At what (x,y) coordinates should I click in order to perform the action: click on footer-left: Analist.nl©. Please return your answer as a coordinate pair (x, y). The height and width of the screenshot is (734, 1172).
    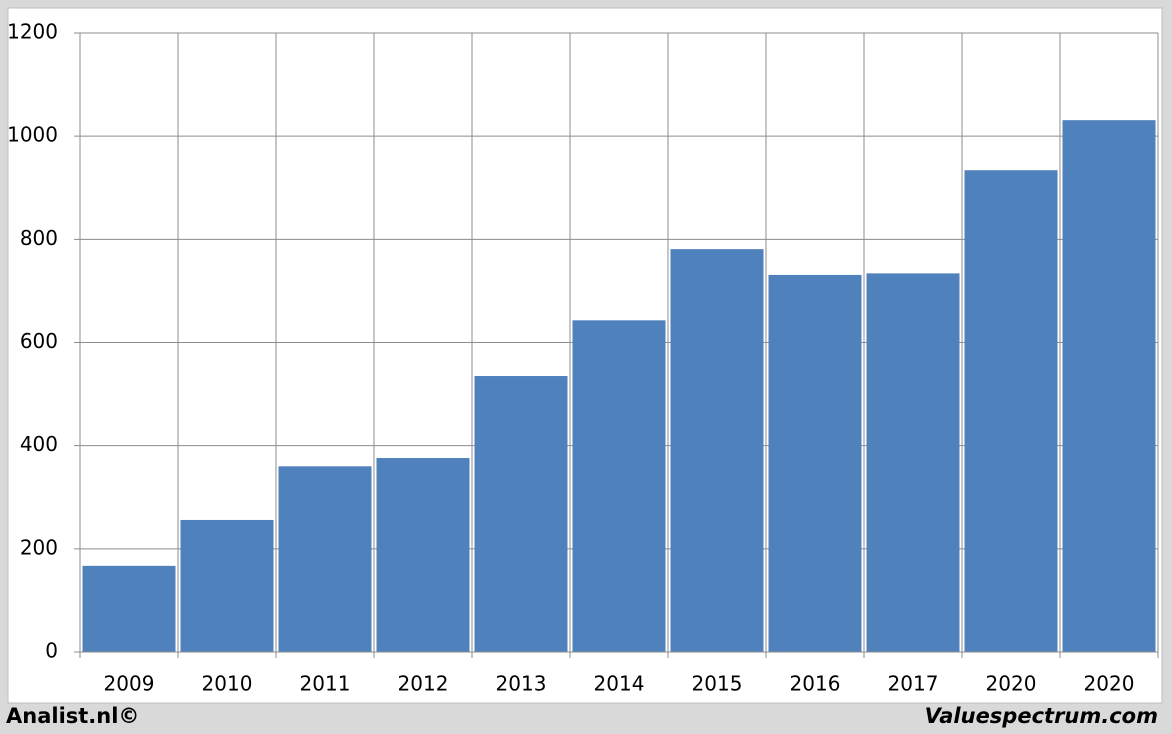
    Looking at the image, I should click on (72, 716).